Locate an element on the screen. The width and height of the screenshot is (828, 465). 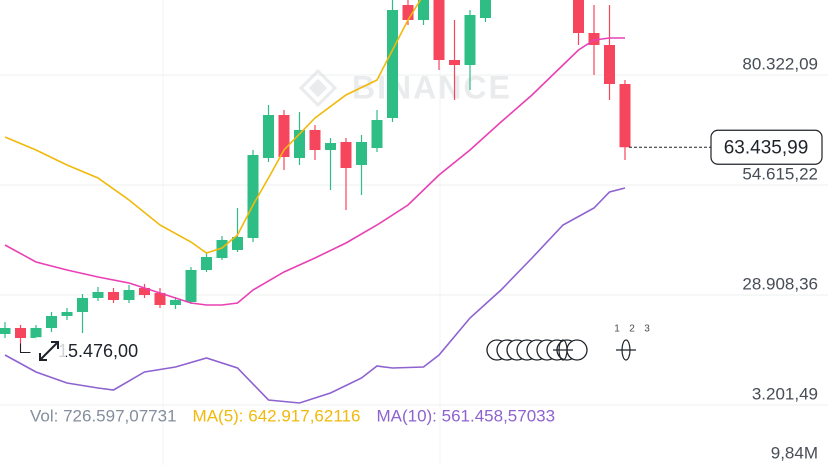
low-marker-line is located at coordinates (25, 348).